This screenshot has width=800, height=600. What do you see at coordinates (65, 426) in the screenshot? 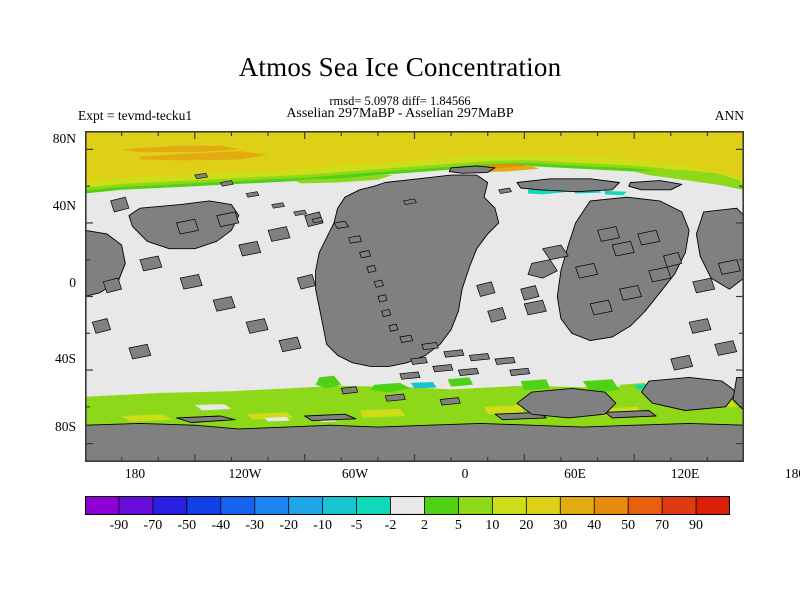
I see `latitude-tick-label: 80S` at bounding box center [65, 426].